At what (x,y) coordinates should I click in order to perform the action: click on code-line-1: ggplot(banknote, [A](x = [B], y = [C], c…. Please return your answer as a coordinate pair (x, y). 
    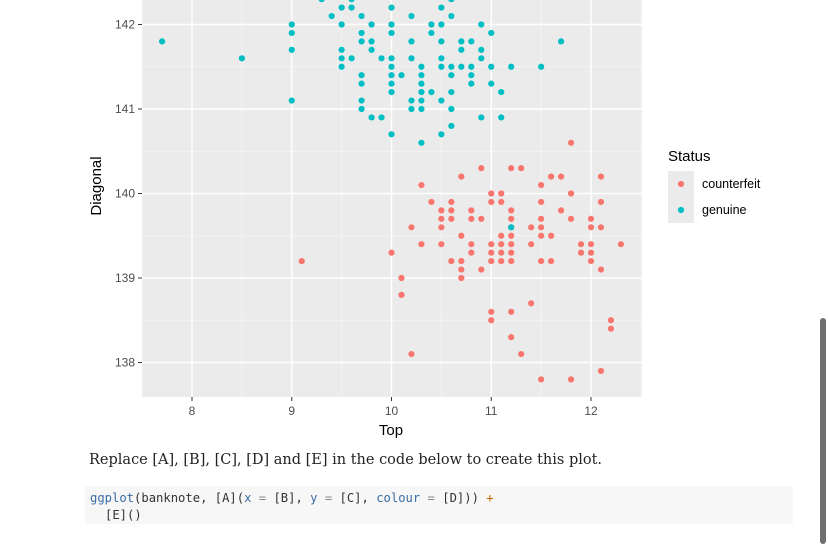
    Looking at the image, I should click on (292, 498).